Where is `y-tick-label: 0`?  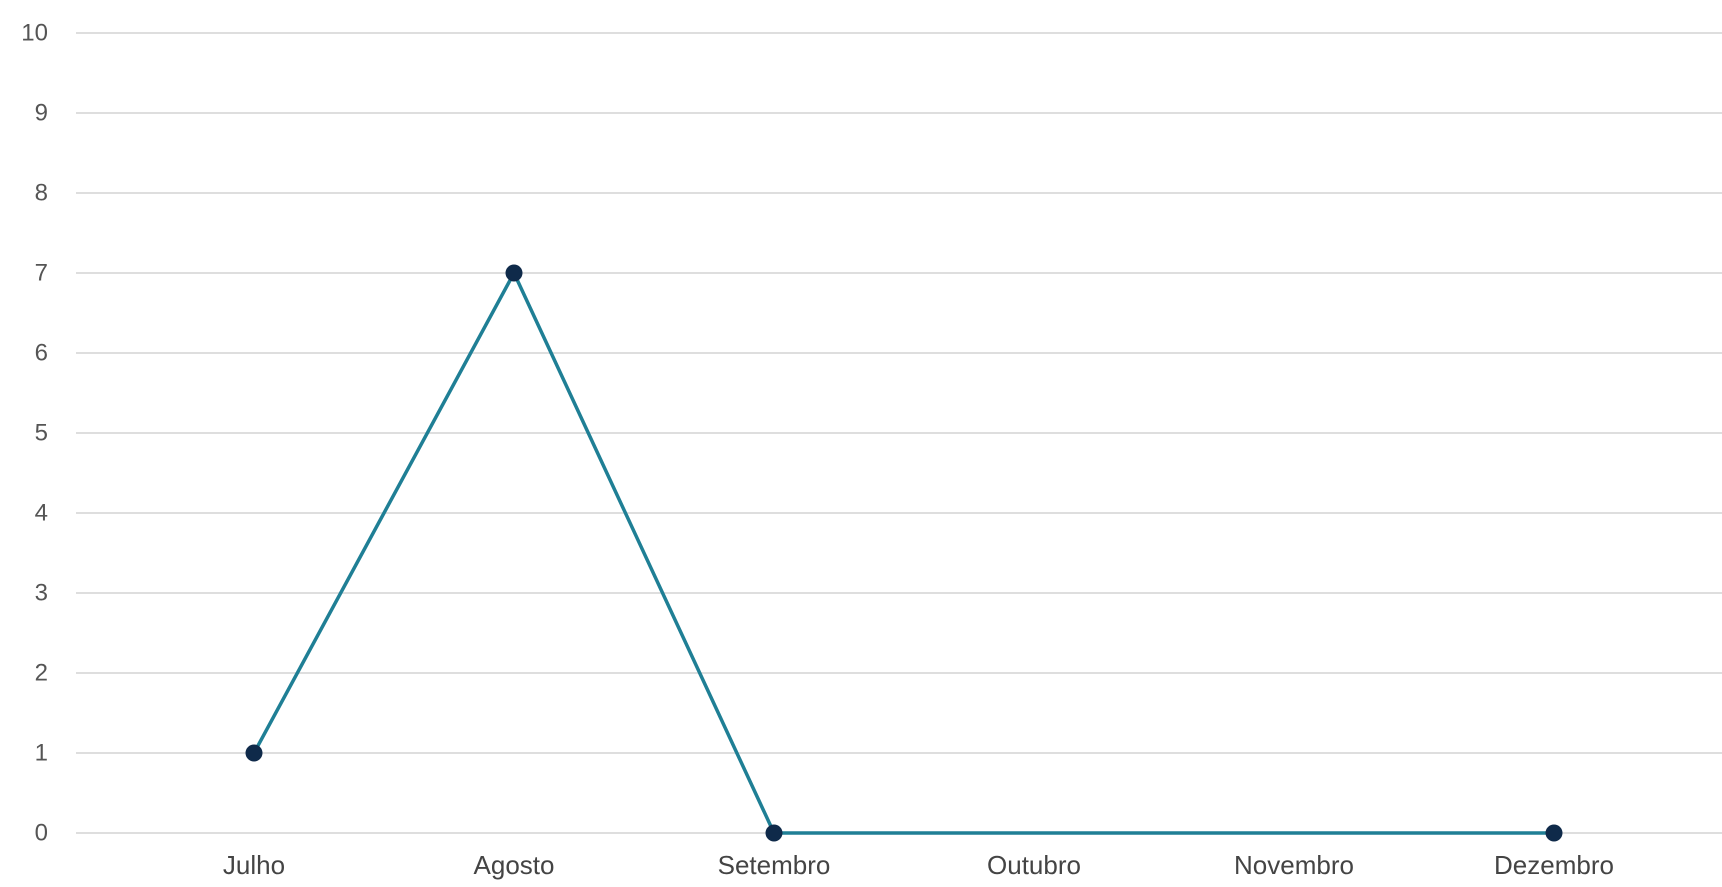
y-tick-label: 0 is located at coordinates (41, 833).